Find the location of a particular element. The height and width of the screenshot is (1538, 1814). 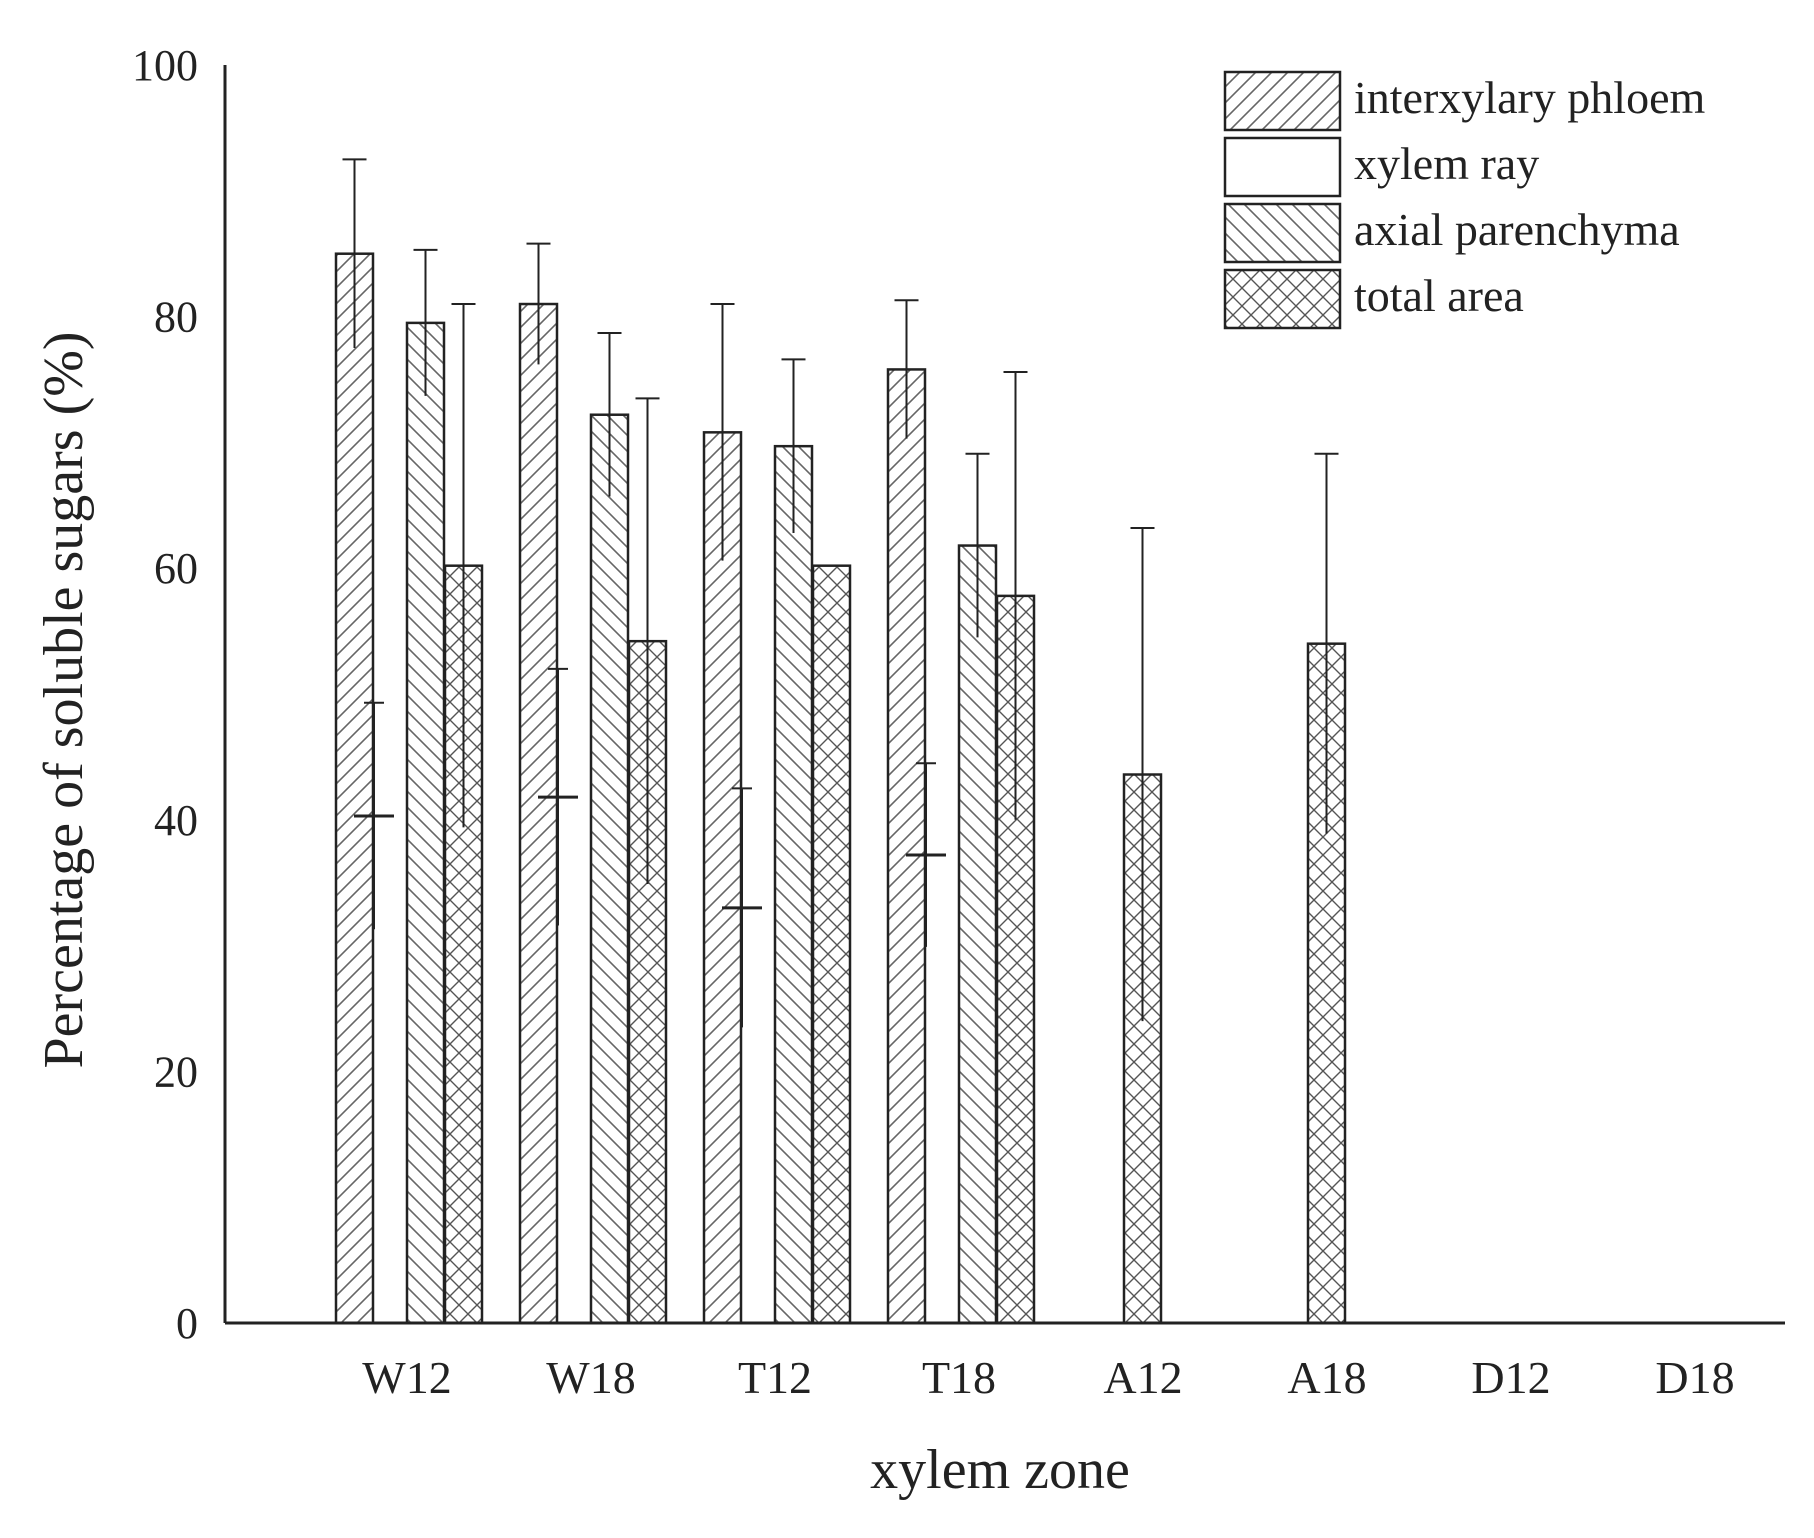

x-tick-label: A18 is located at coordinates (1326, 1377).